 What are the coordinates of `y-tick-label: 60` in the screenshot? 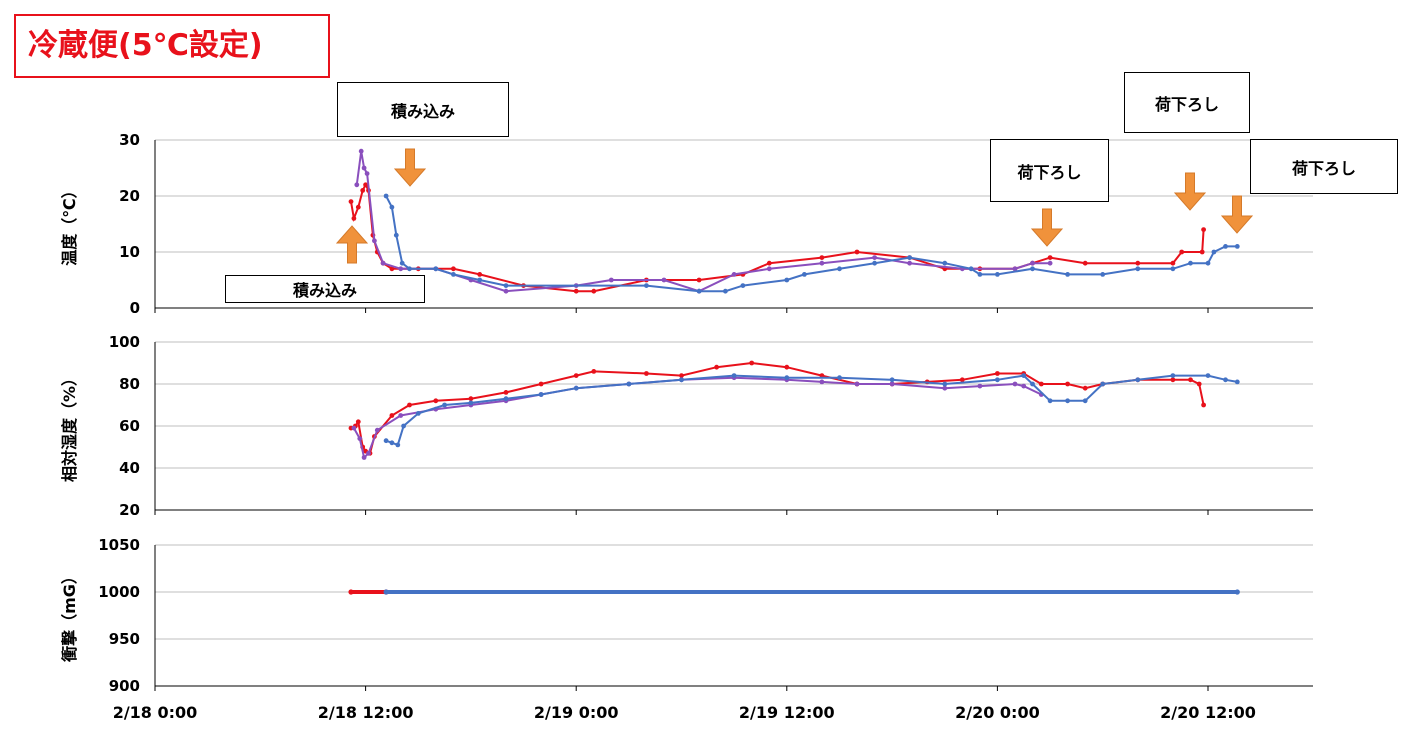 It's located at (129, 426).